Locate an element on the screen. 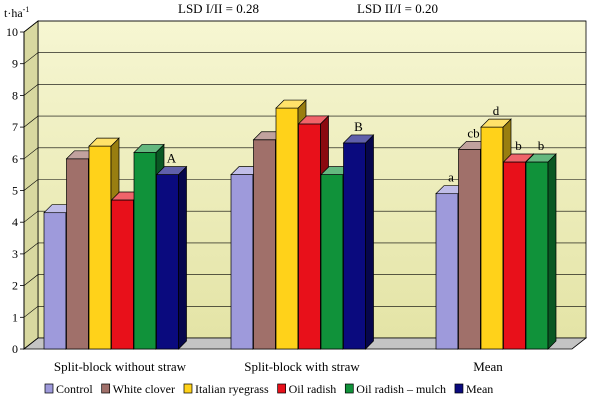 This screenshot has width=600, height=401. y-tick-label: 1 is located at coordinates (15, 317).